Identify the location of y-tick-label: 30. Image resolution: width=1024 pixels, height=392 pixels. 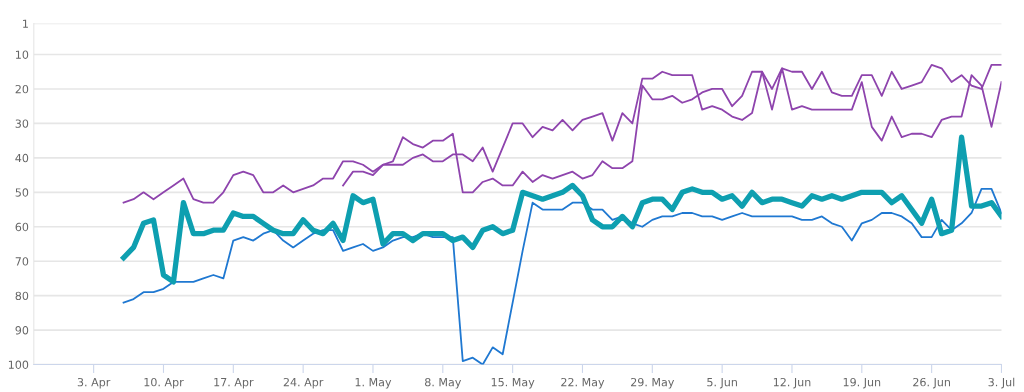
(22, 123).